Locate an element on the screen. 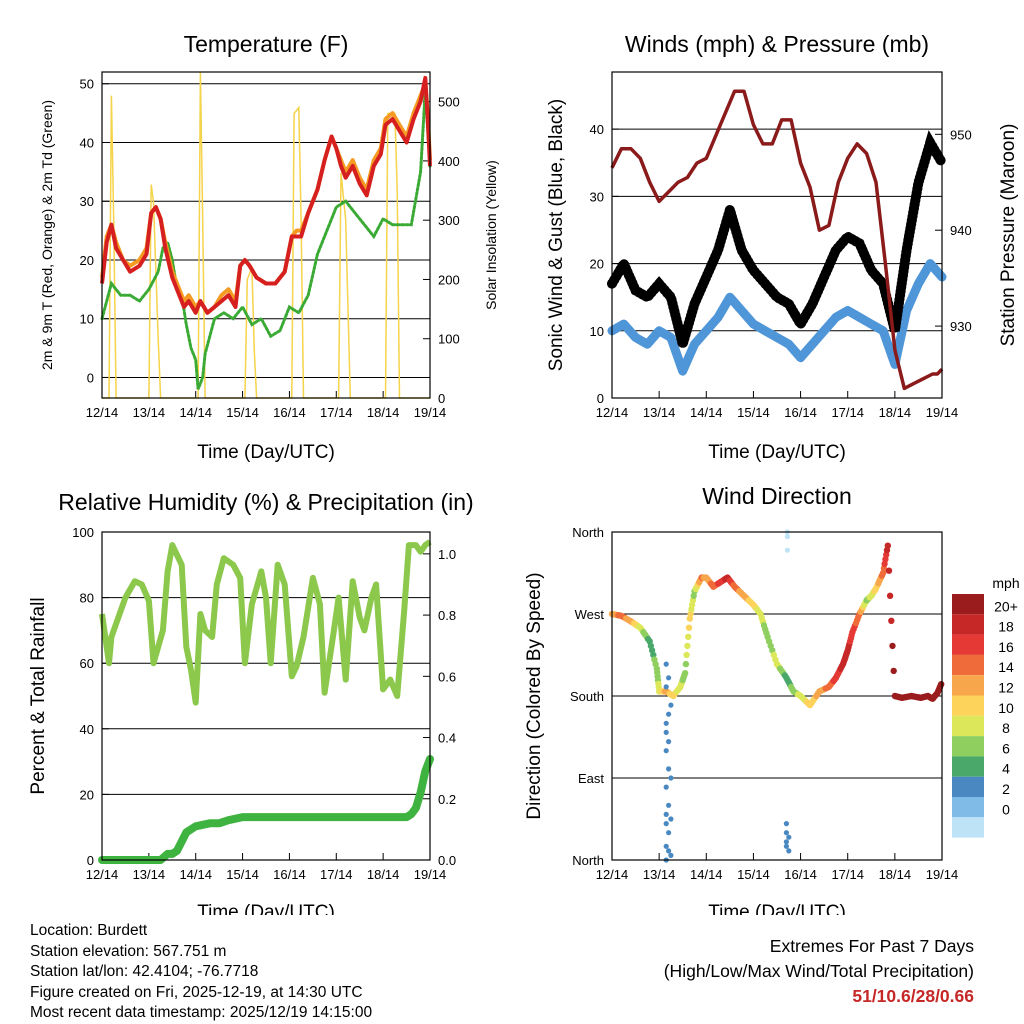 The image size is (1024, 1024). y2-tick-label: 1.0 is located at coordinates (447, 554).